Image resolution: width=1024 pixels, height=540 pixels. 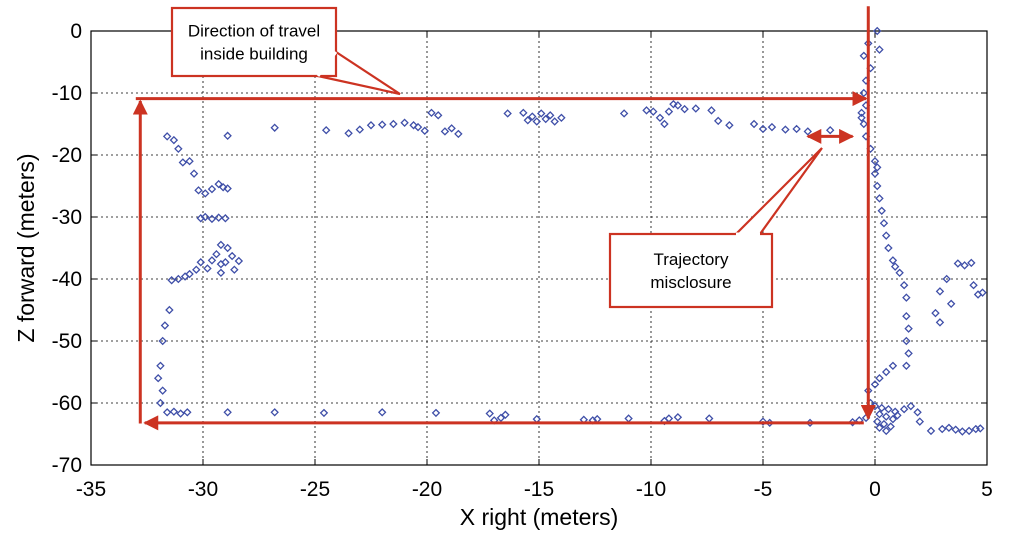 I want to click on x-tick-label: -35, so click(x=91, y=489).